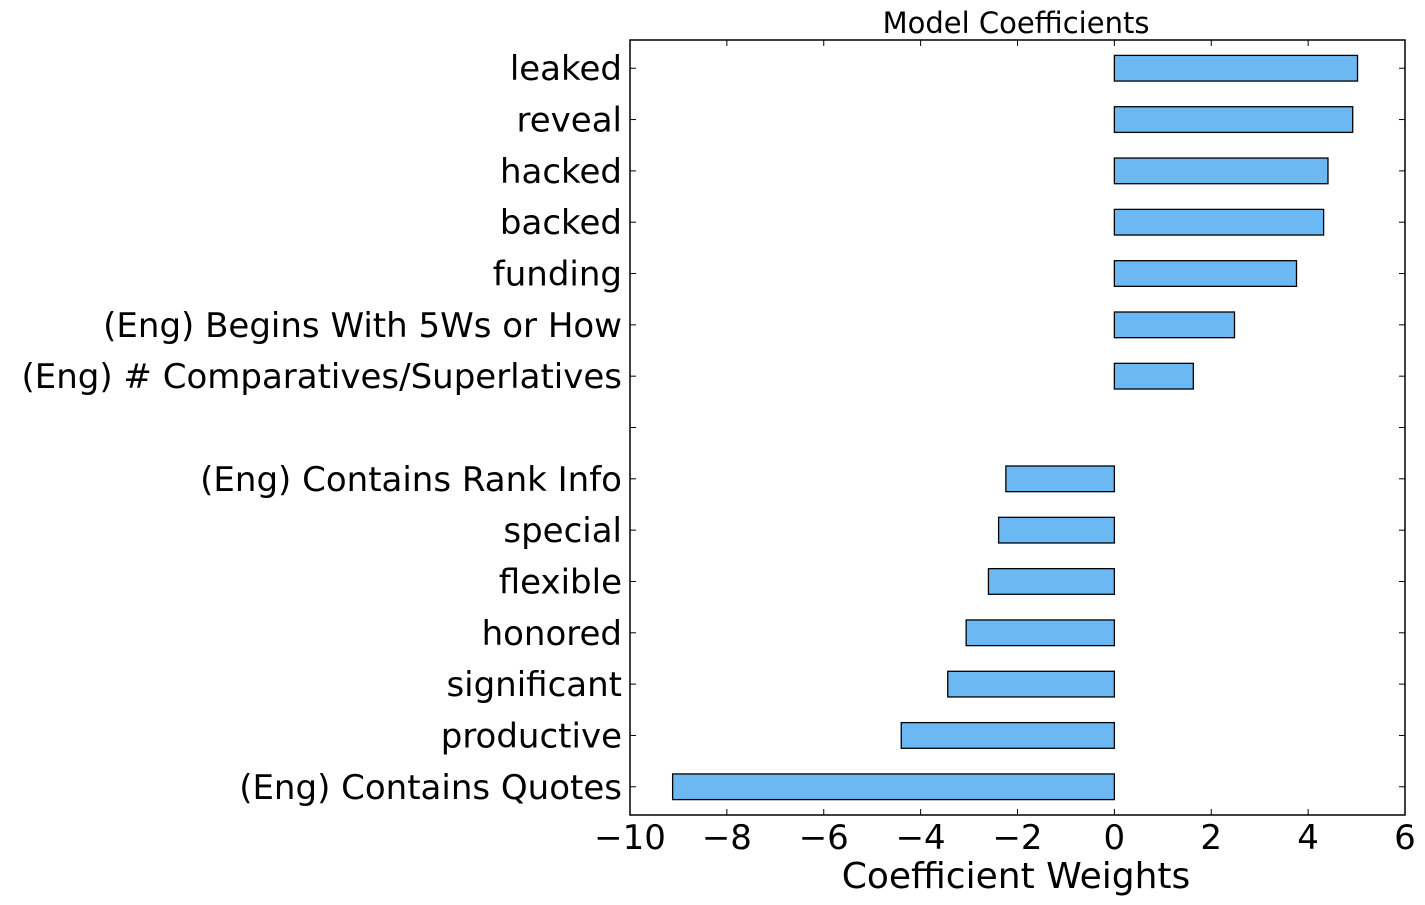 The height and width of the screenshot is (905, 1425). Describe the element at coordinates (560, 582) in the screenshot. I see `category-label: flexible` at that location.